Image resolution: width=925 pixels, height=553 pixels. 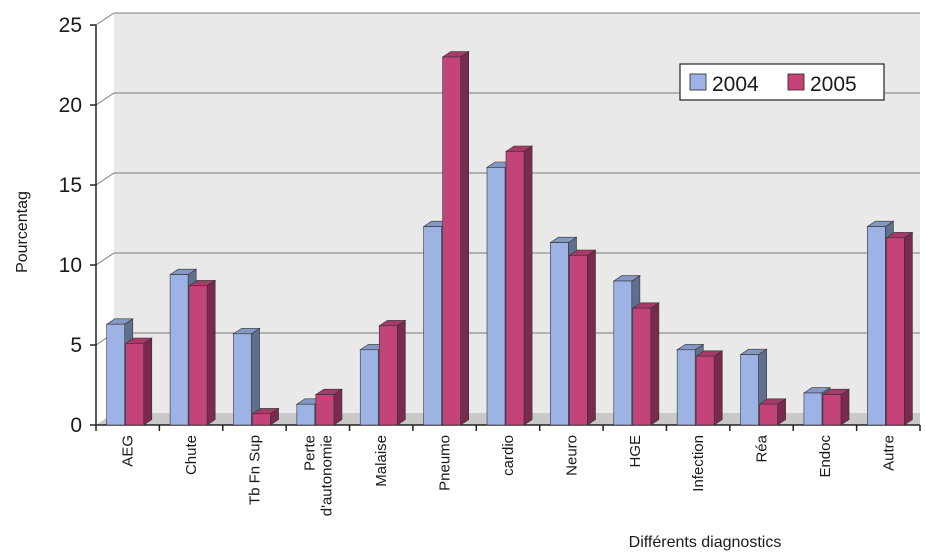 What do you see at coordinates (571, 455) in the screenshot?
I see `category-label: Neuro` at bounding box center [571, 455].